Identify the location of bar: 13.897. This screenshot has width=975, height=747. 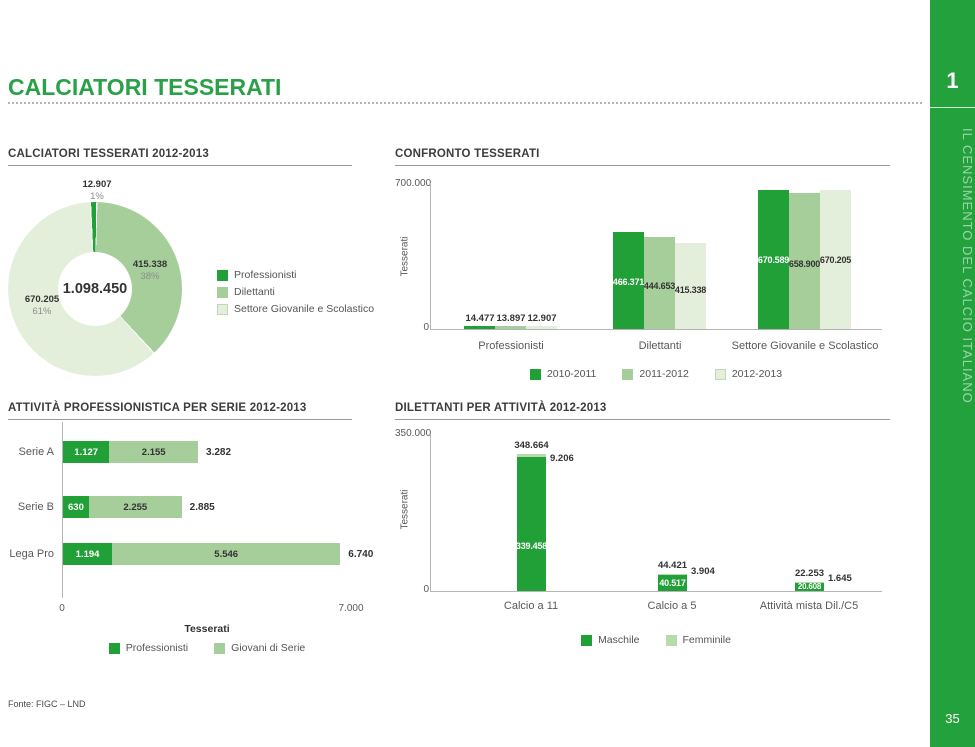
(510, 321).